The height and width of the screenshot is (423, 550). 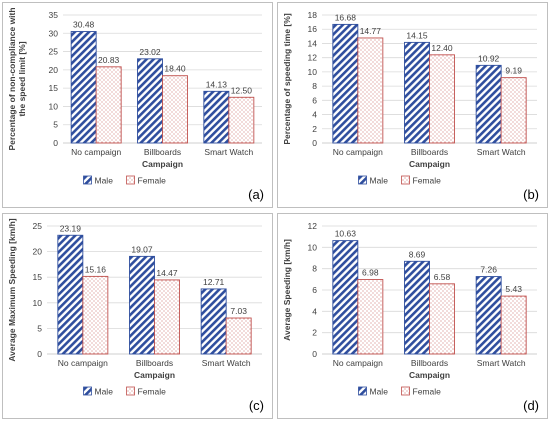 What do you see at coordinates (217, 84) in the screenshot?
I see `data-label: 14.13` at bounding box center [217, 84].